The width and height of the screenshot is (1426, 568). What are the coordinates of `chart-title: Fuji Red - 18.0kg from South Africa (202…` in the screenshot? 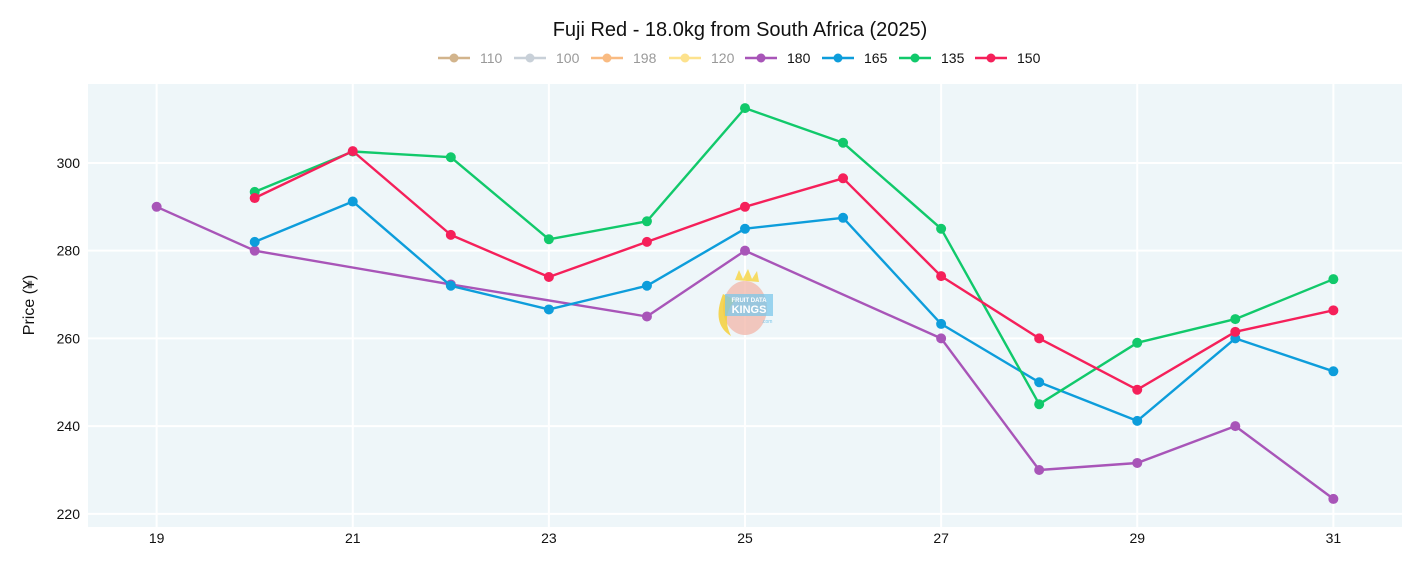 It's located at (740, 30).